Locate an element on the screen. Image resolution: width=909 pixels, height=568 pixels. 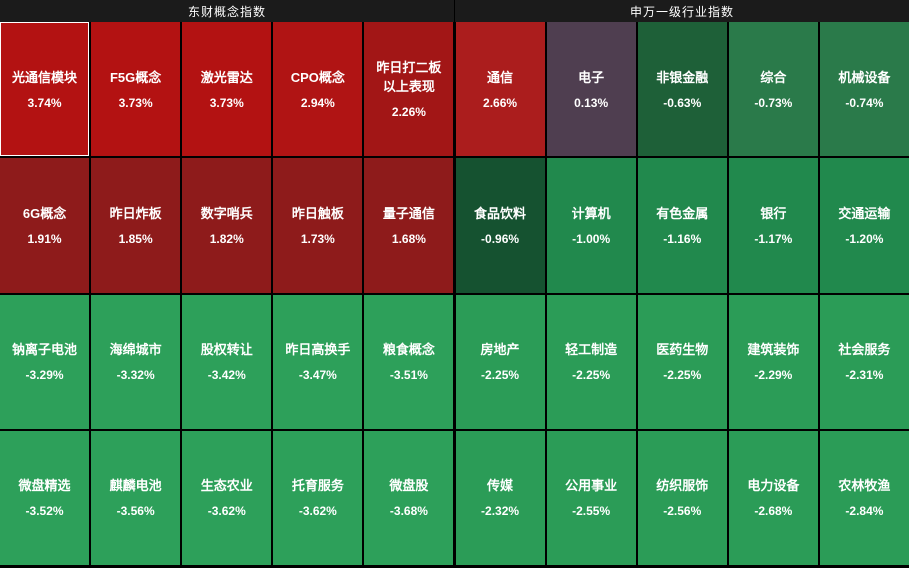
heatmap-cell: 微盘股 -3.68% is located at coordinates (409, 497).